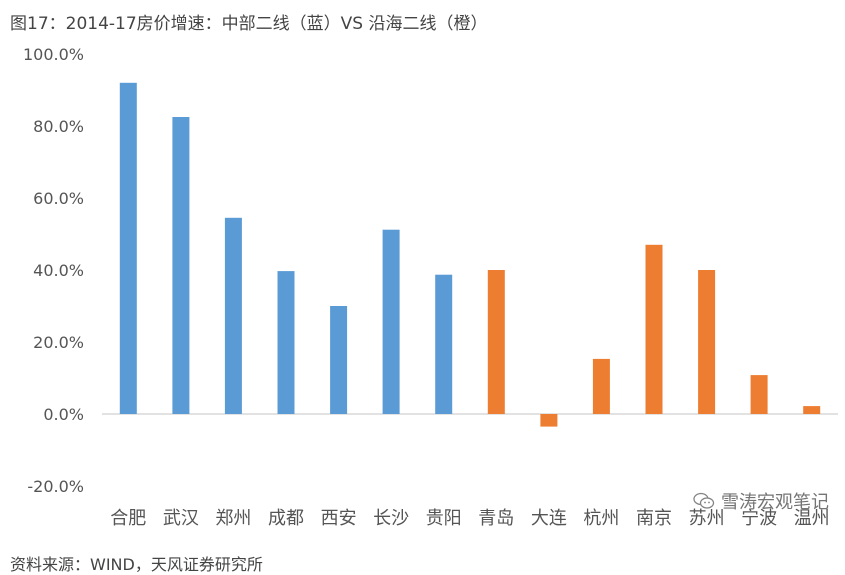  Describe the element at coordinates (812, 518) in the screenshot. I see `x-tick-label: 温州` at that location.